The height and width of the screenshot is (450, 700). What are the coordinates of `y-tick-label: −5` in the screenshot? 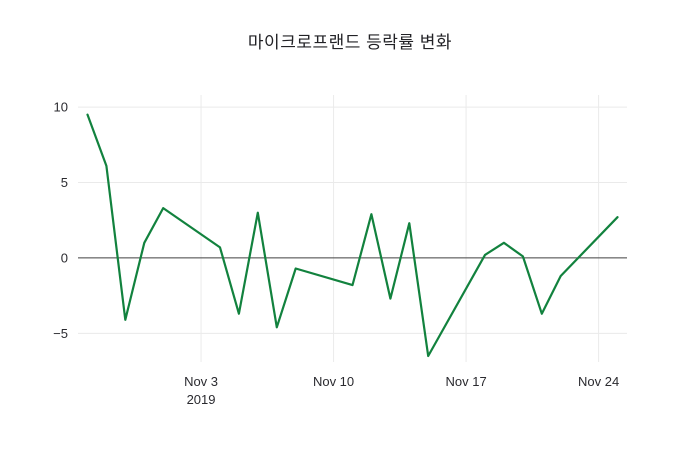 It's located at (60, 333).